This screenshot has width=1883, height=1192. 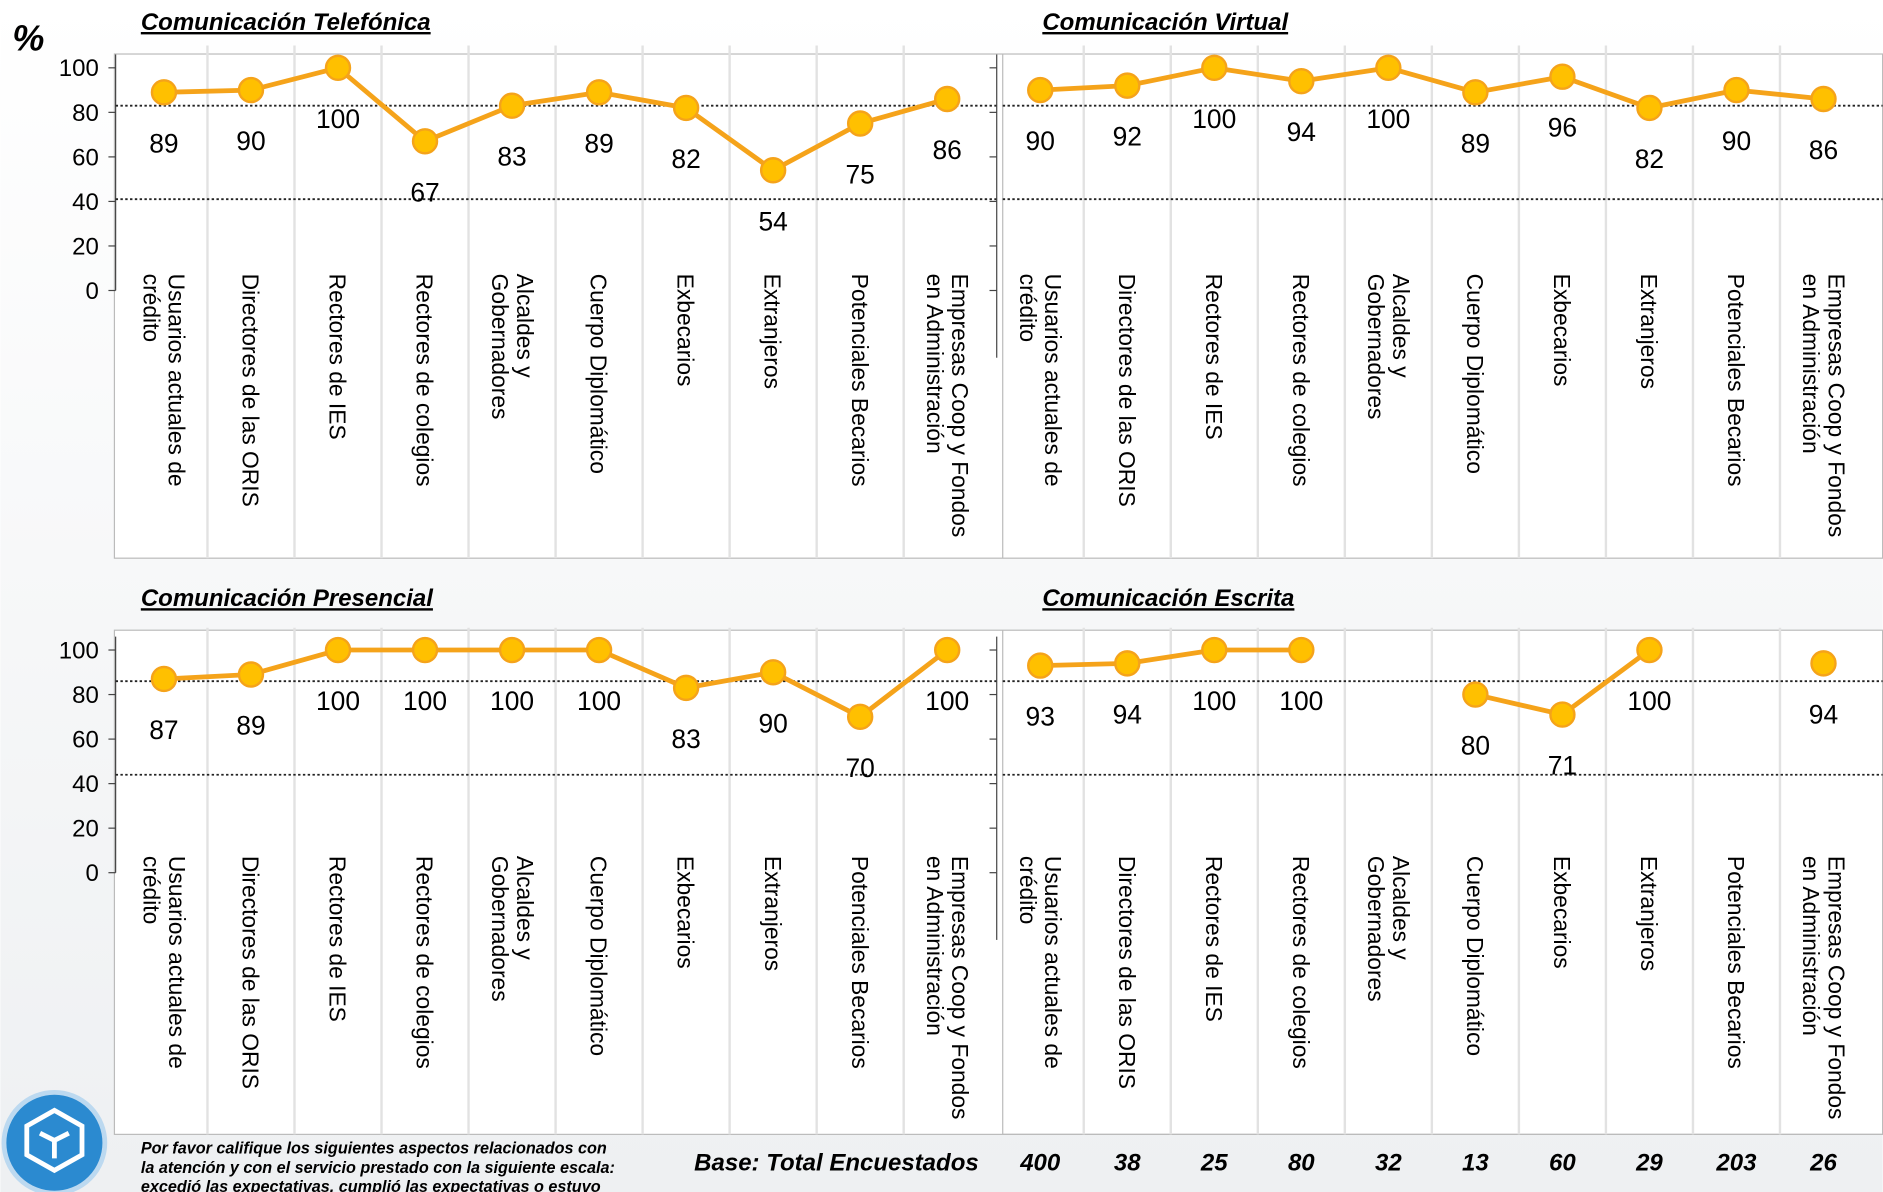 What do you see at coordinates (1388, 1162) in the screenshot?
I see `base-value: 32` at bounding box center [1388, 1162].